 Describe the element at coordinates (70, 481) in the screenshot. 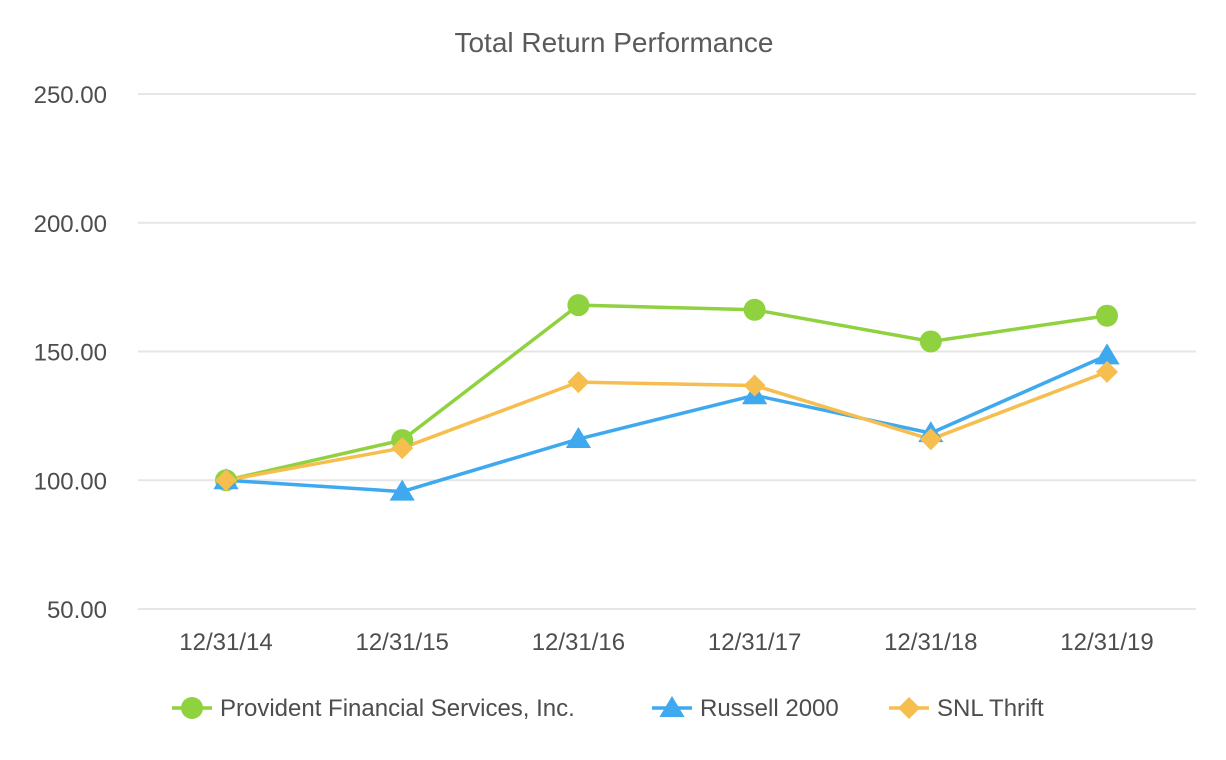

I see `y-tick-label: 100.00` at that location.